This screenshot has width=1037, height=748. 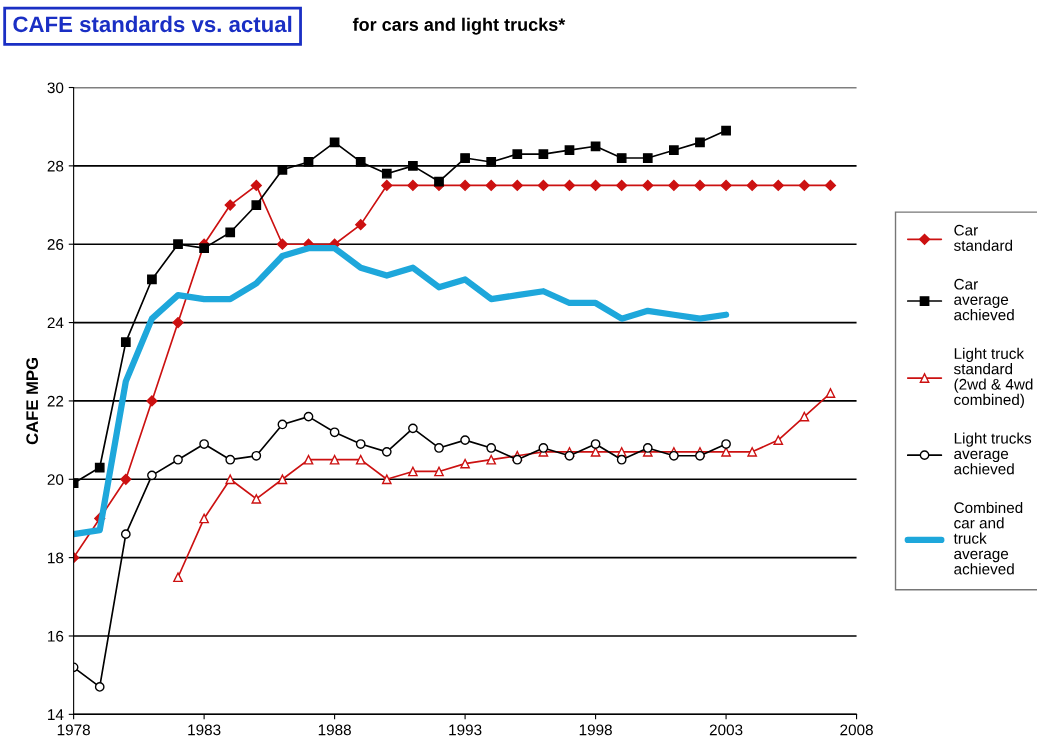 What do you see at coordinates (55, 244) in the screenshot?
I see `y-tick-label: 26` at bounding box center [55, 244].